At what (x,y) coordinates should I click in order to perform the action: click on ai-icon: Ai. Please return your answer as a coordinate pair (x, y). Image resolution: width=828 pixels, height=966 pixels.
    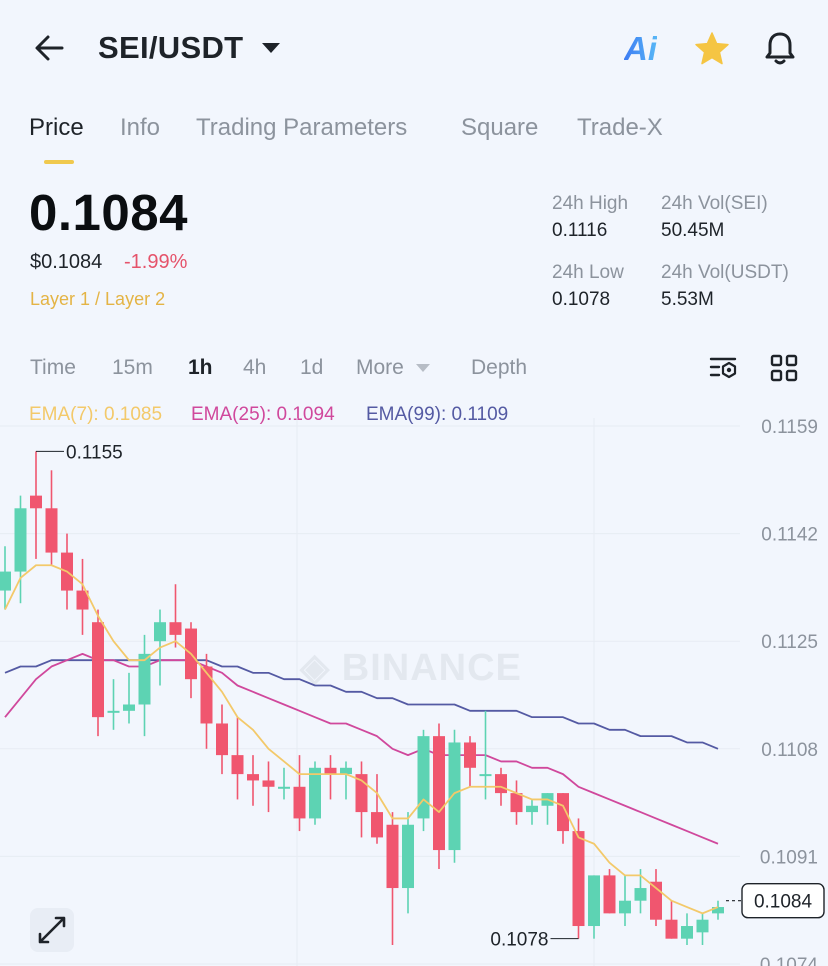
    Looking at the image, I should click on (640, 49).